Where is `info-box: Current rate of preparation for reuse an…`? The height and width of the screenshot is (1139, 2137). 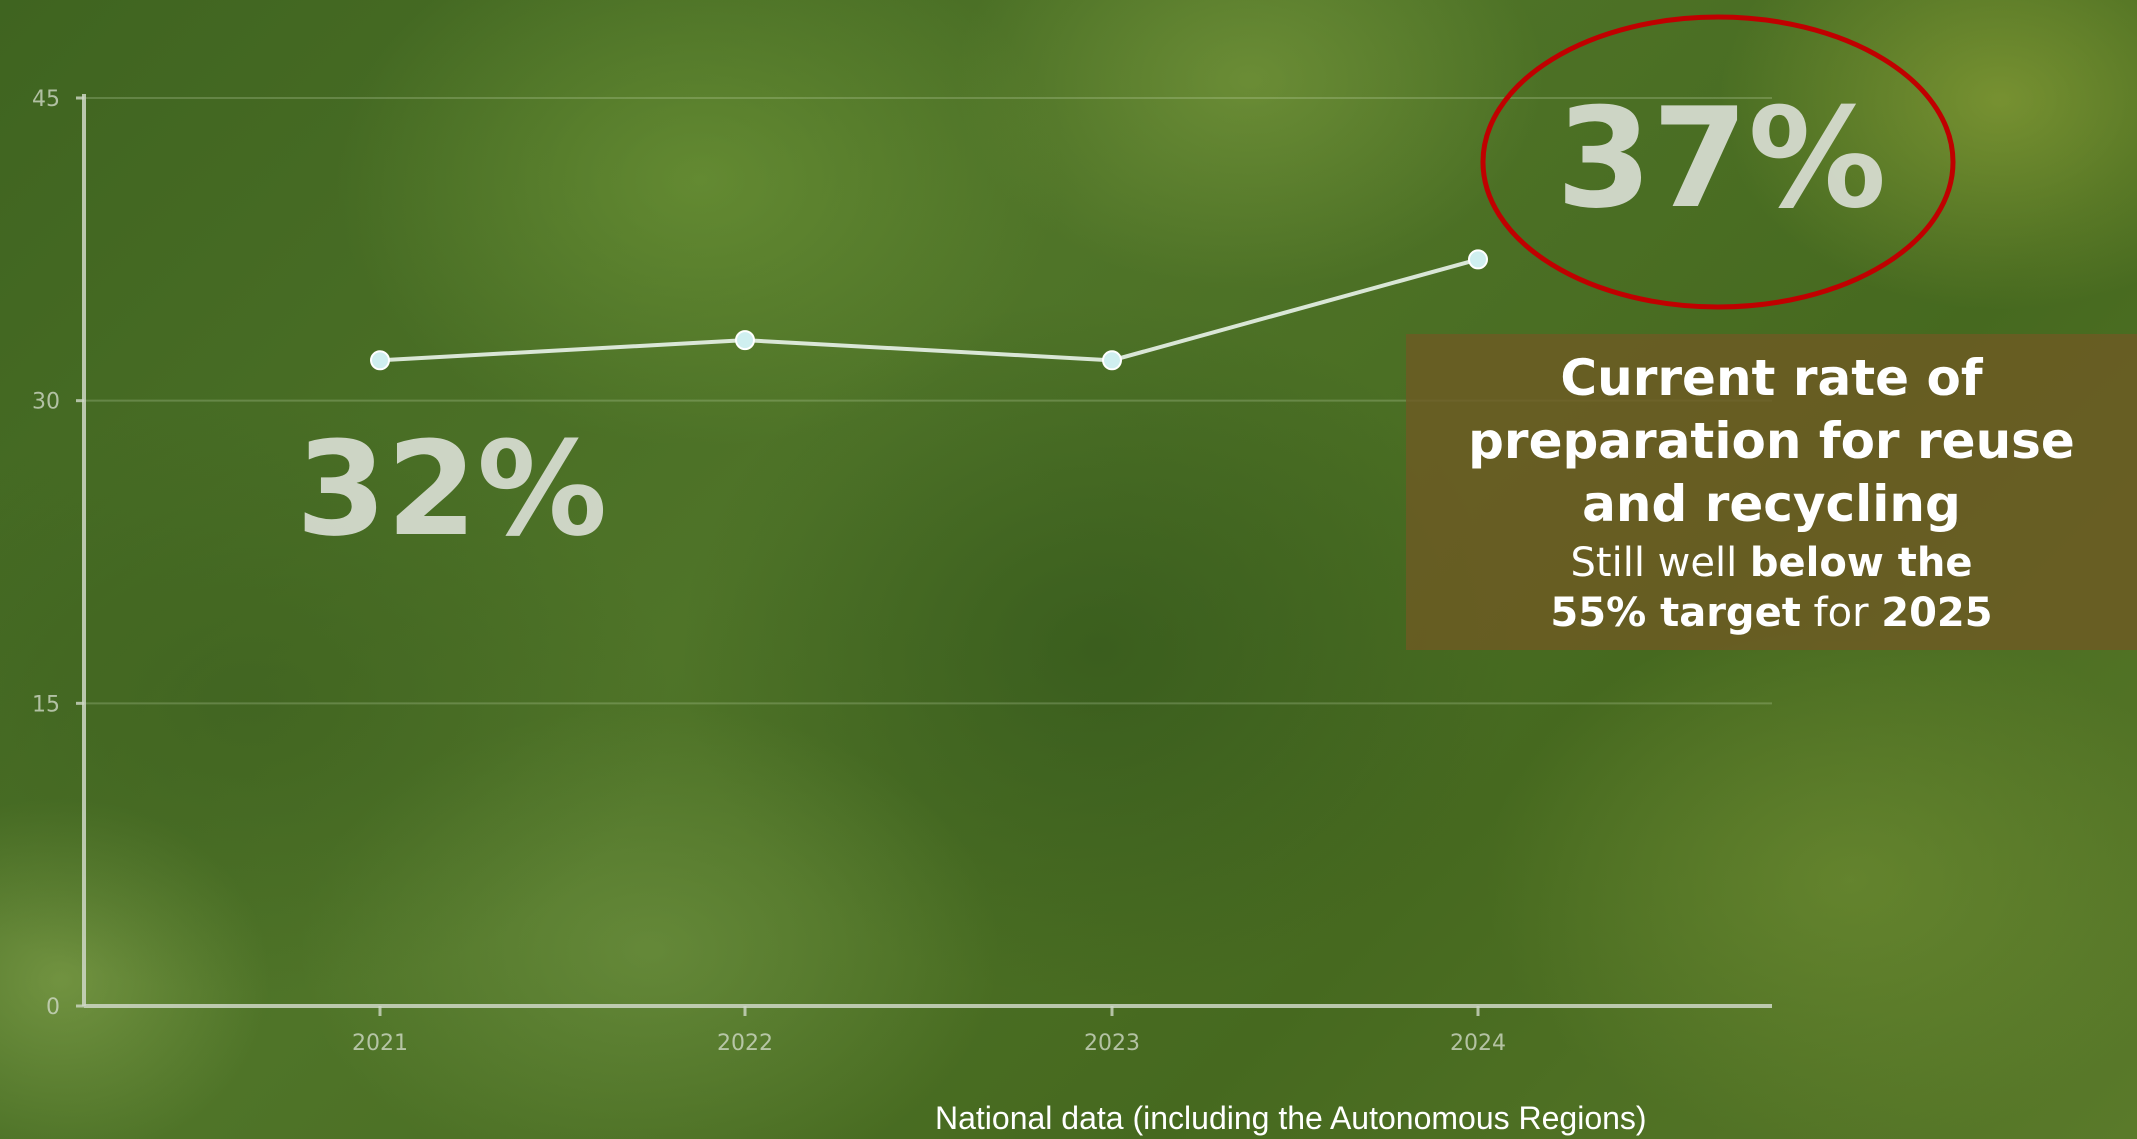 info-box: Current rate of preparation for reuse an… is located at coordinates (1771, 492).